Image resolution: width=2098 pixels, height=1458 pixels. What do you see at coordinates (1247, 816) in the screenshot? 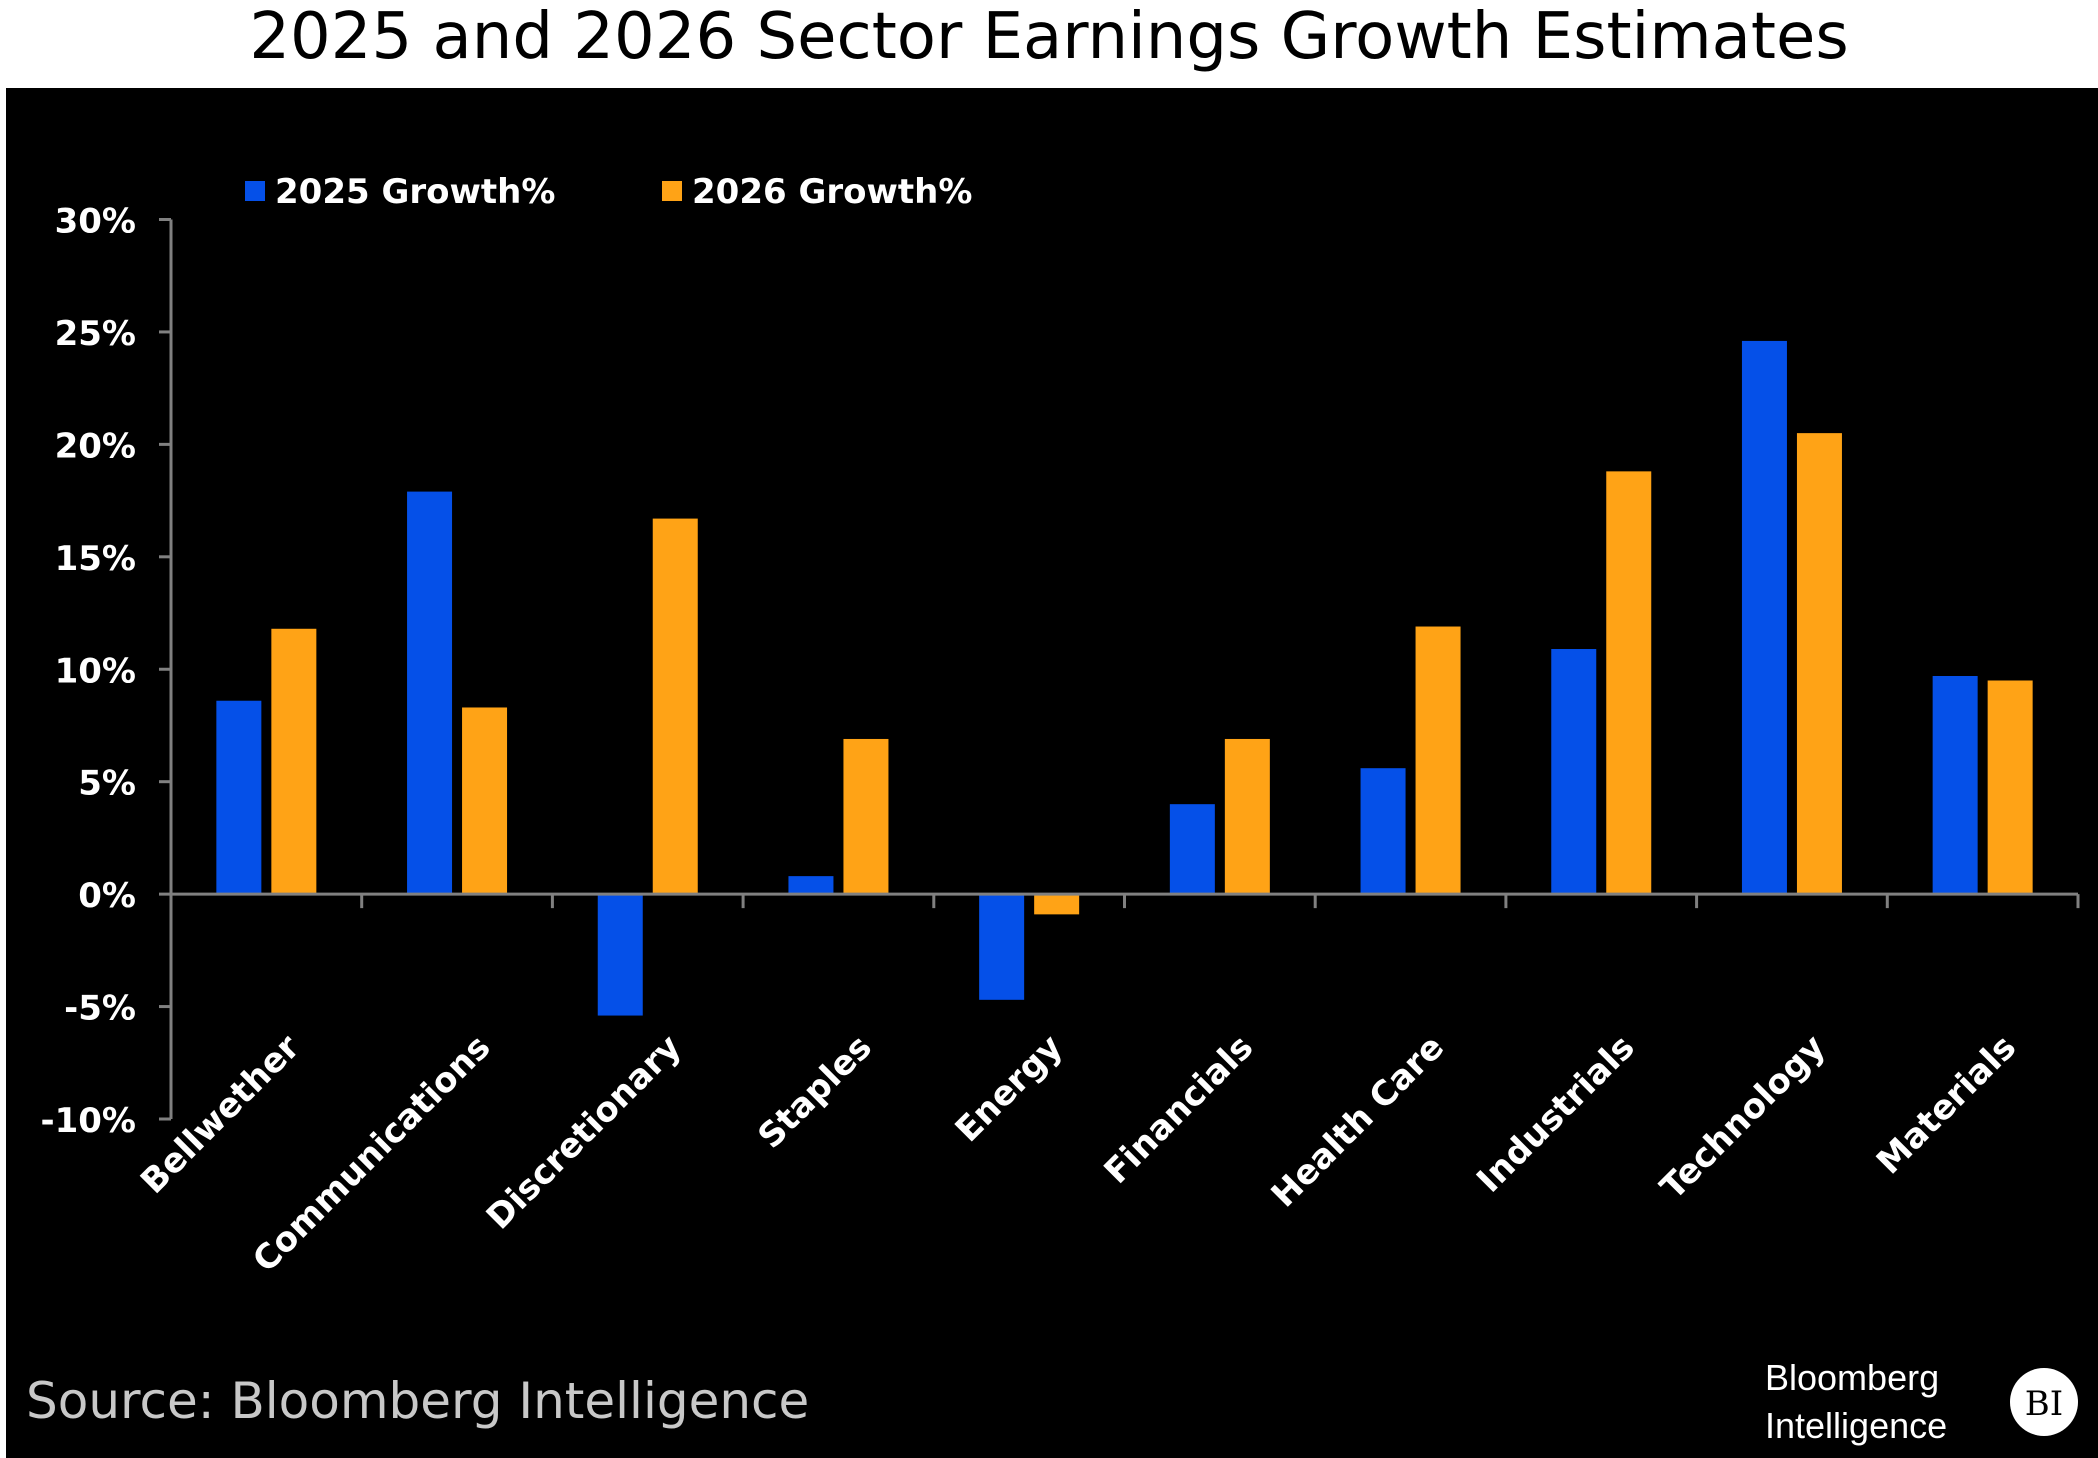
I see `bar-2026-financials` at bounding box center [1247, 816].